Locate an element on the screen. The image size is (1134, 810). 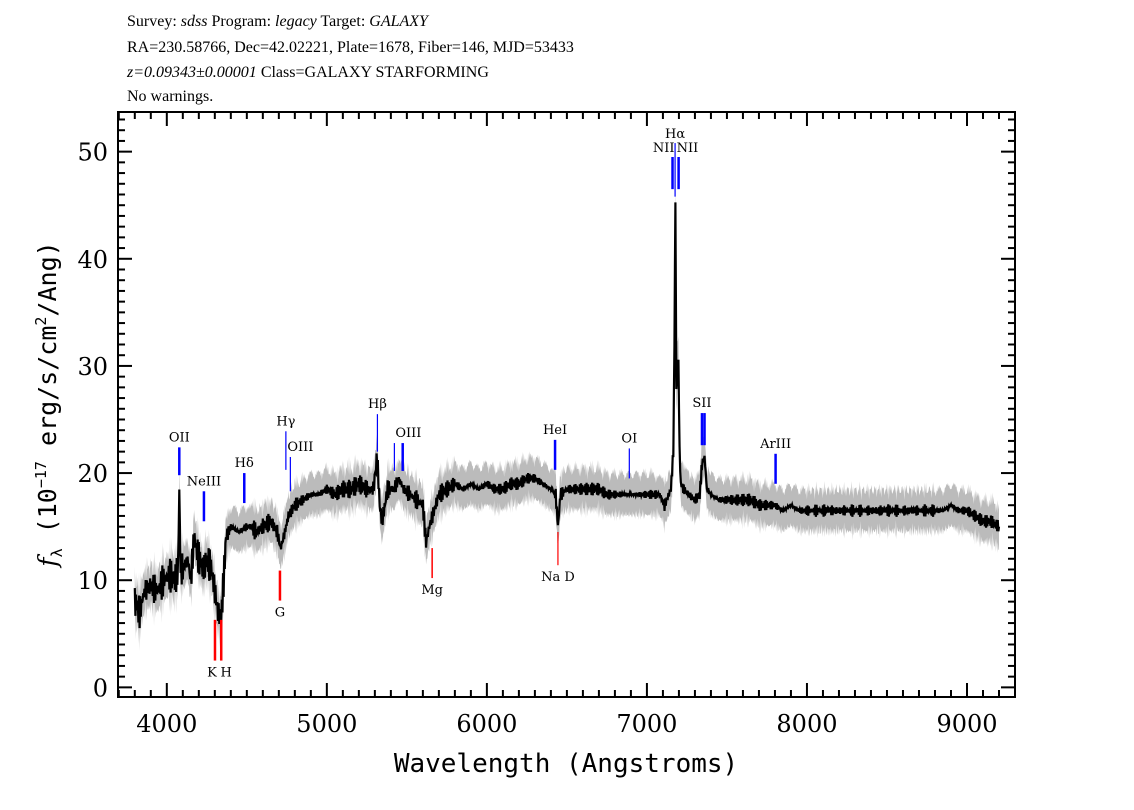
line-label: H is located at coordinates (226, 673).